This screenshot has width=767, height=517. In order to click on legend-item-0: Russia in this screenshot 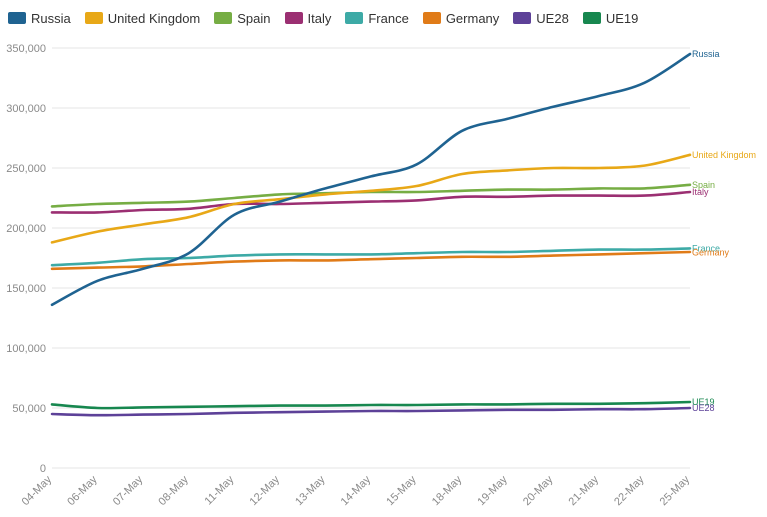, I will do `click(39, 18)`.